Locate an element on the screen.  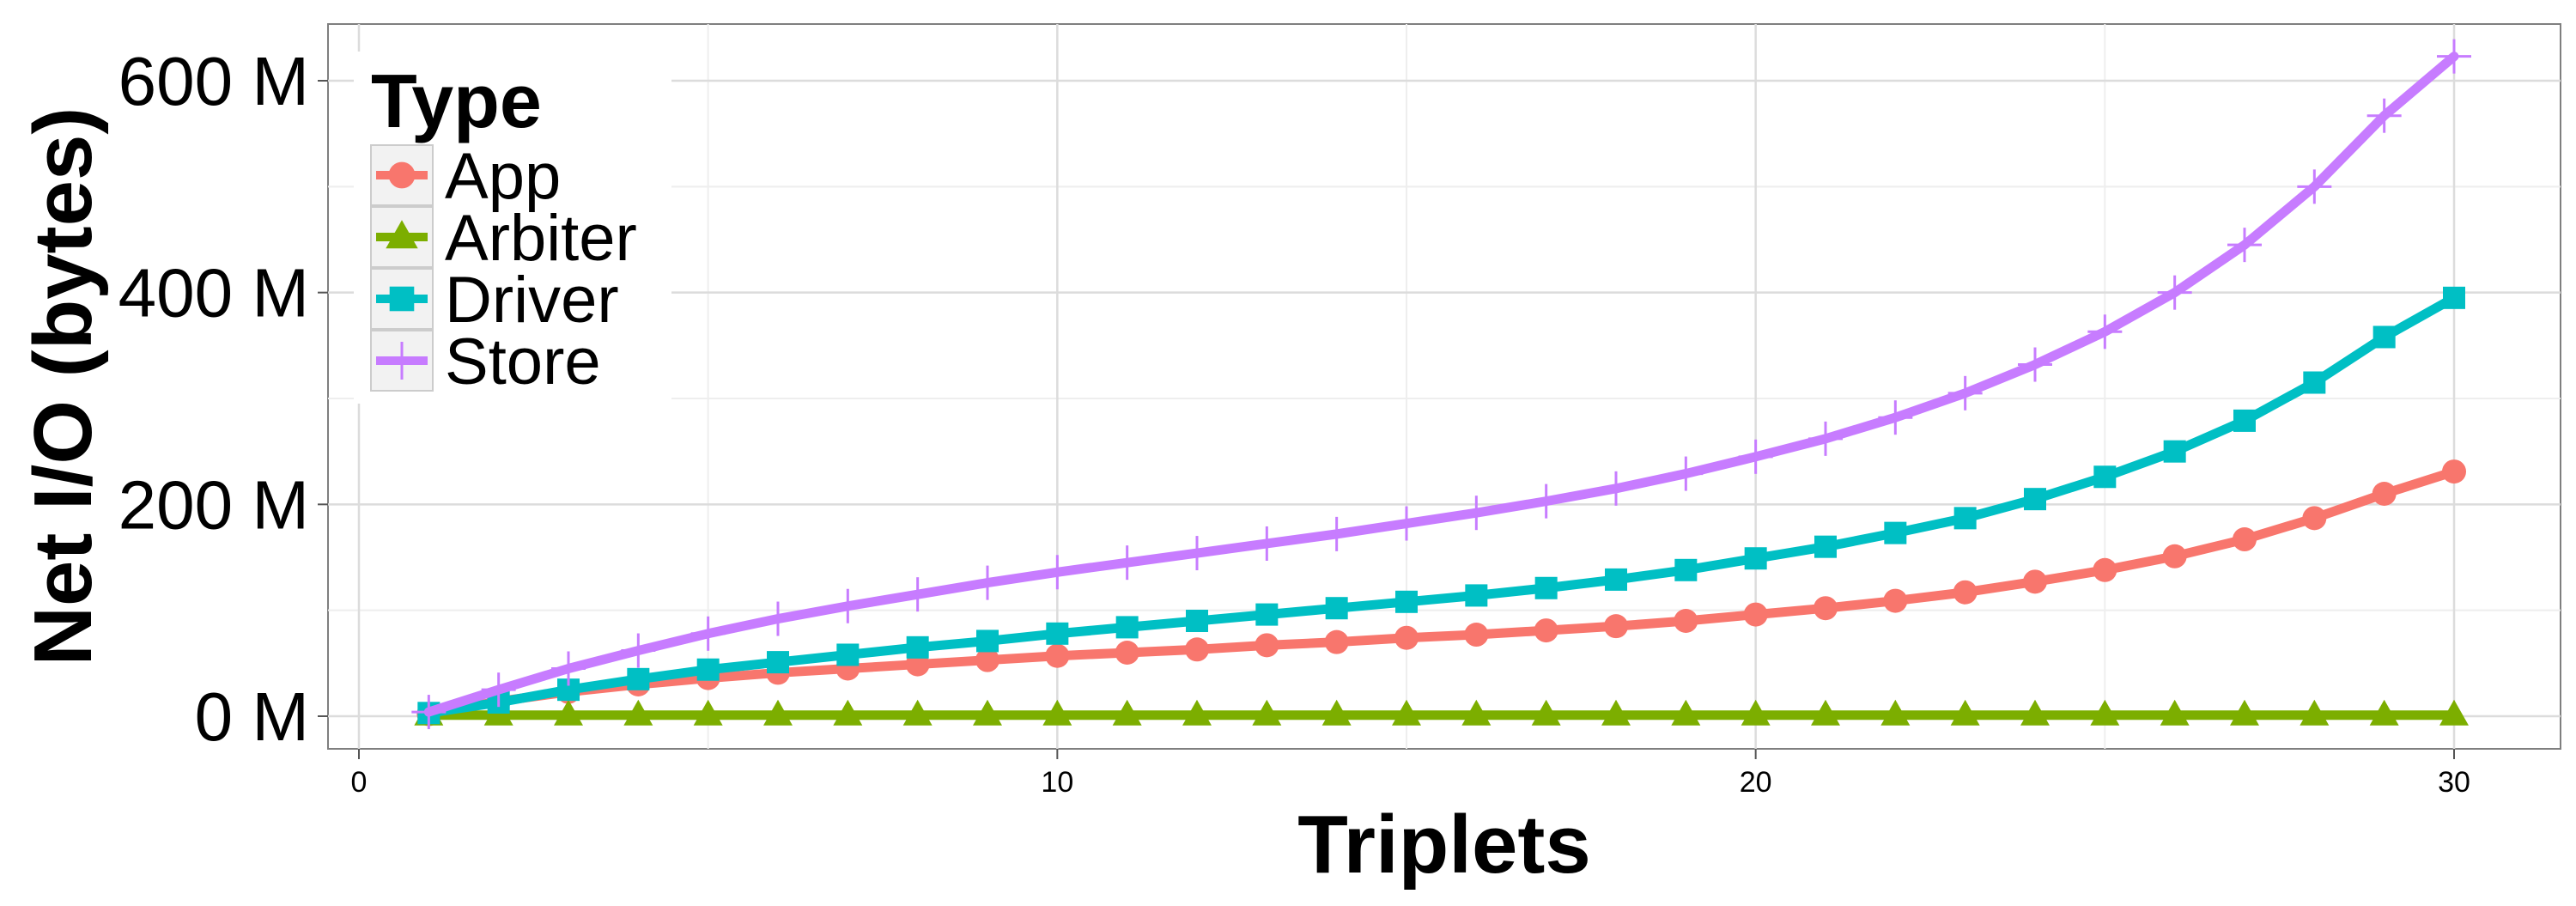
legend-key-marker-app is located at coordinates (402, 175).